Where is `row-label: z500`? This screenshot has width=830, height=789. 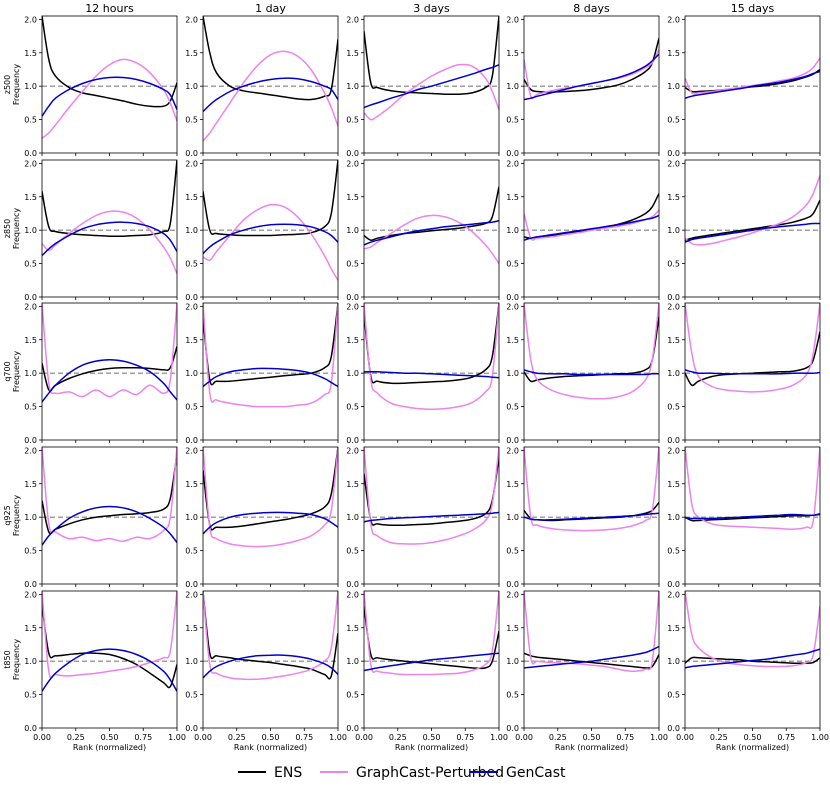 row-label: z500 is located at coordinates (7, 84).